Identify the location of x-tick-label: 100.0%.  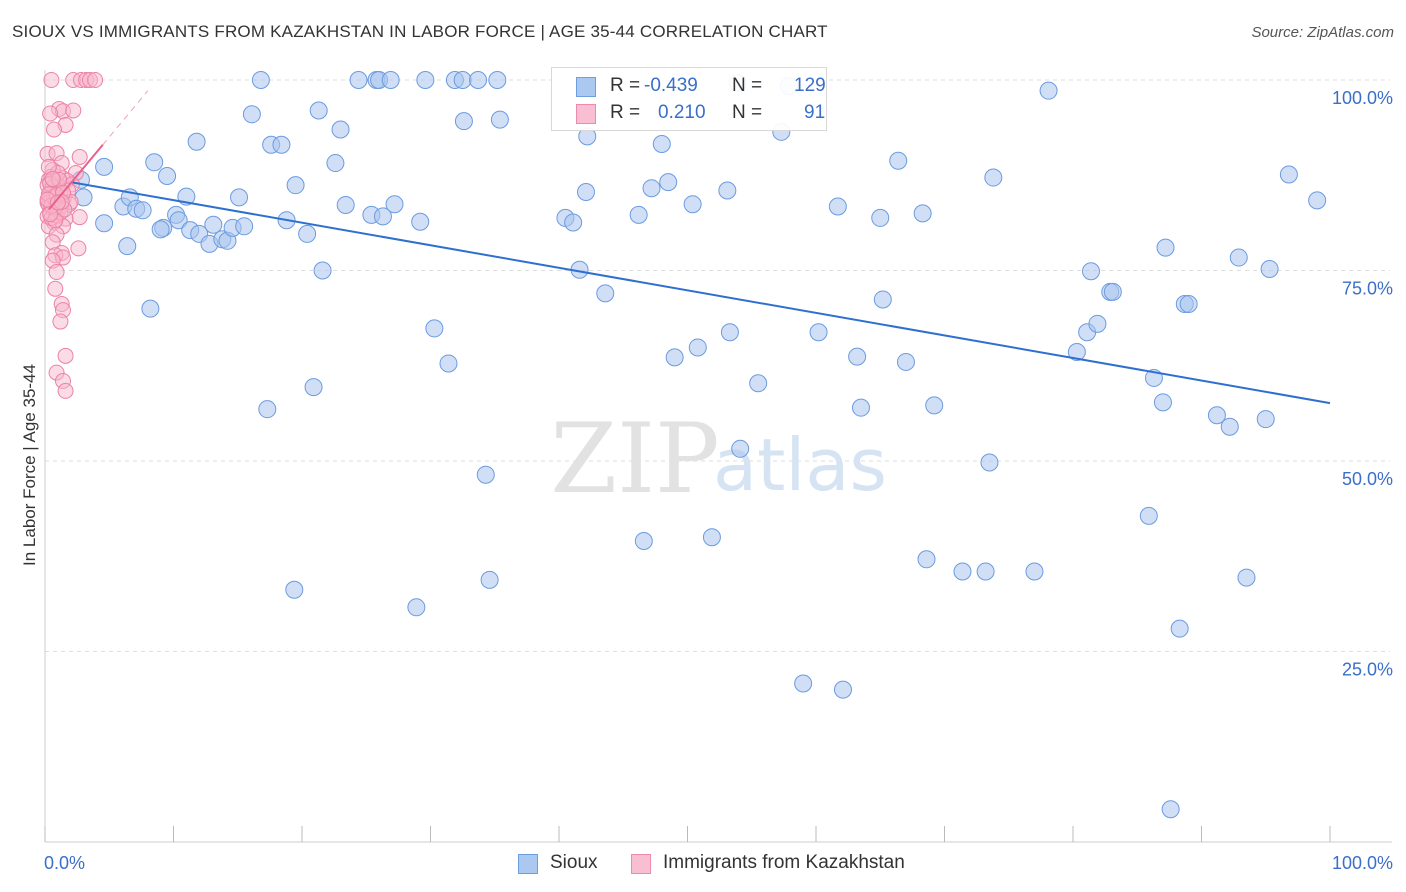
(1362, 863).